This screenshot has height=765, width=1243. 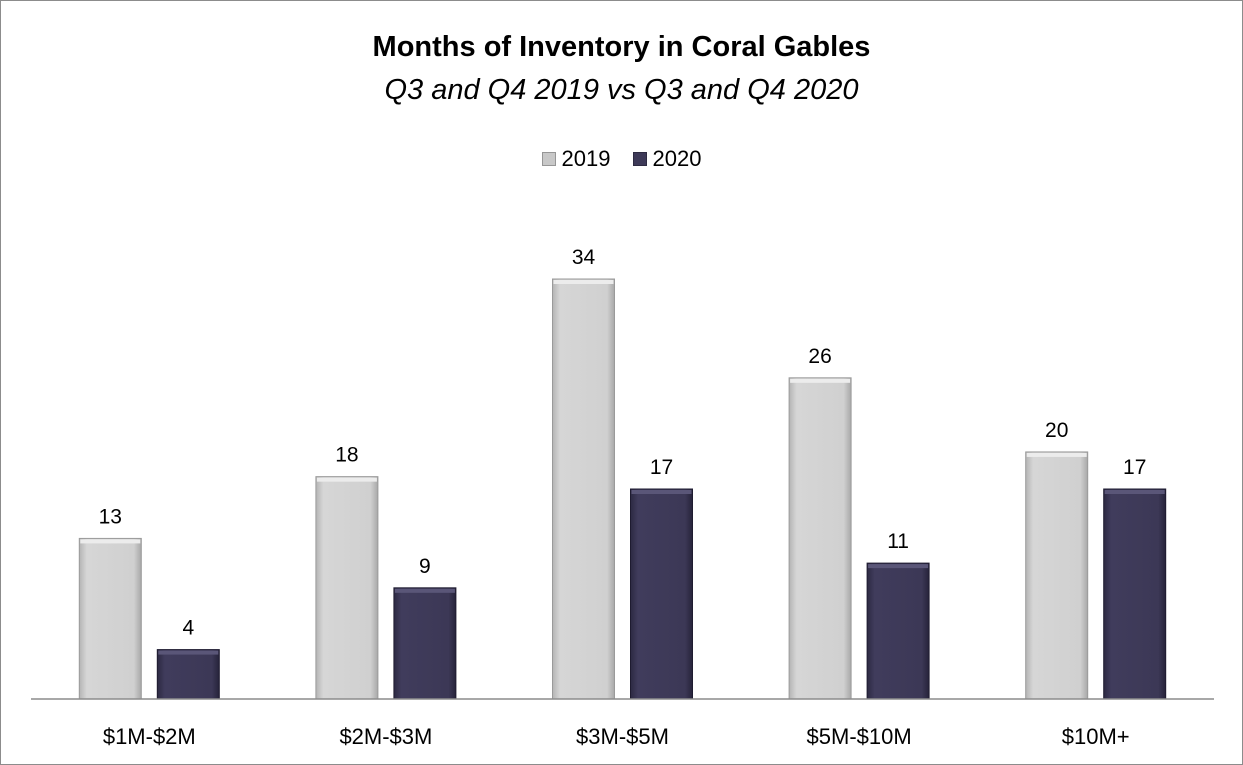 What do you see at coordinates (1056, 430) in the screenshot?
I see `data-label-2019-4: 20` at bounding box center [1056, 430].